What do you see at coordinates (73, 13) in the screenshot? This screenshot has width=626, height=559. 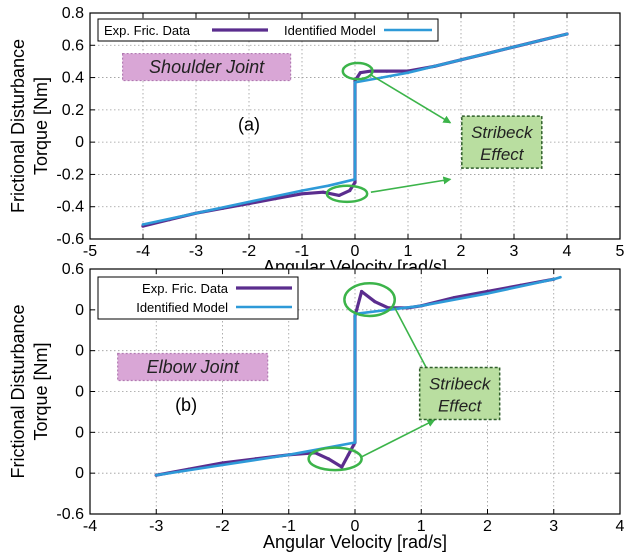 I see `y-tick-label: 0.8` at bounding box center [73, 13].